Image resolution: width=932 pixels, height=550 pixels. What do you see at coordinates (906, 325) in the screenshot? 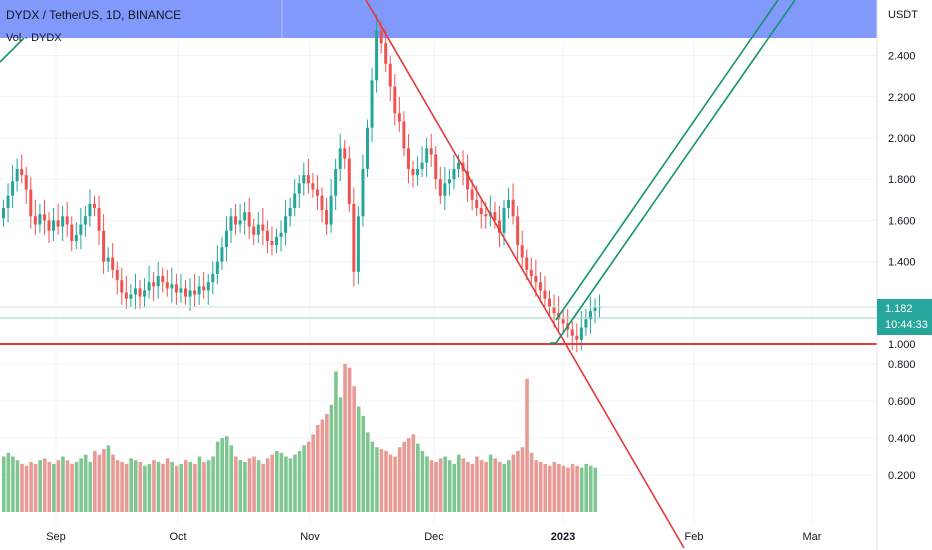
I see `bar-countdown: 10:44:33` at bounding box center [906, 325].